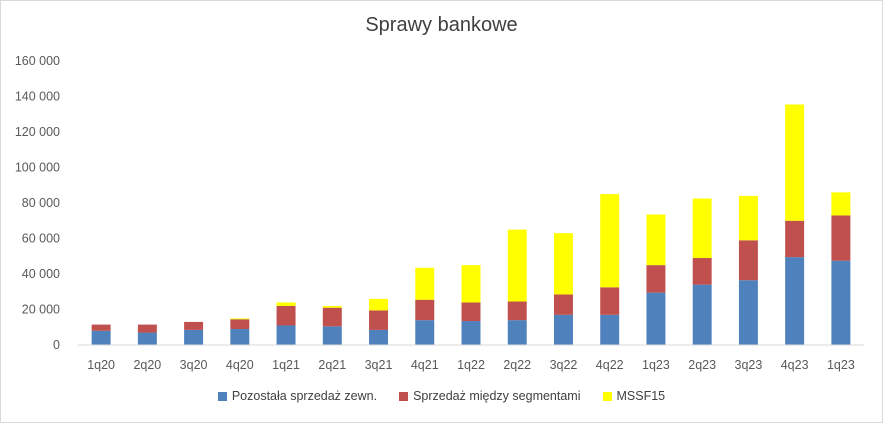 Image resolution: width=883 pixels, height=423 pixels. Describe the element at coordinates (702, 365) in the screenshot. I see `x-tick-label: 2q23` at that location.